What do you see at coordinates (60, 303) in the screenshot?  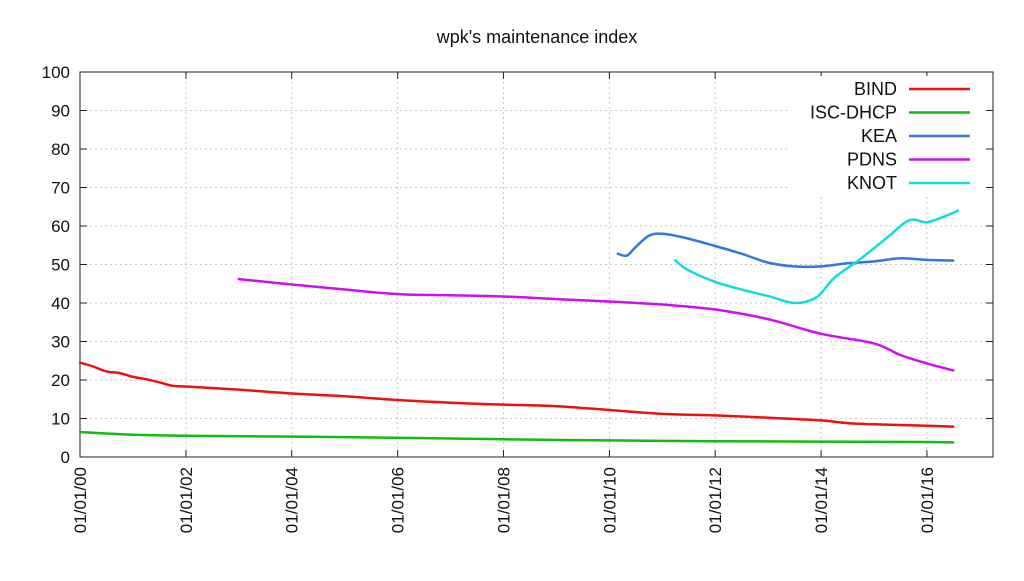 I see `y-tick-label: 40` at bounding box center [60, 303].